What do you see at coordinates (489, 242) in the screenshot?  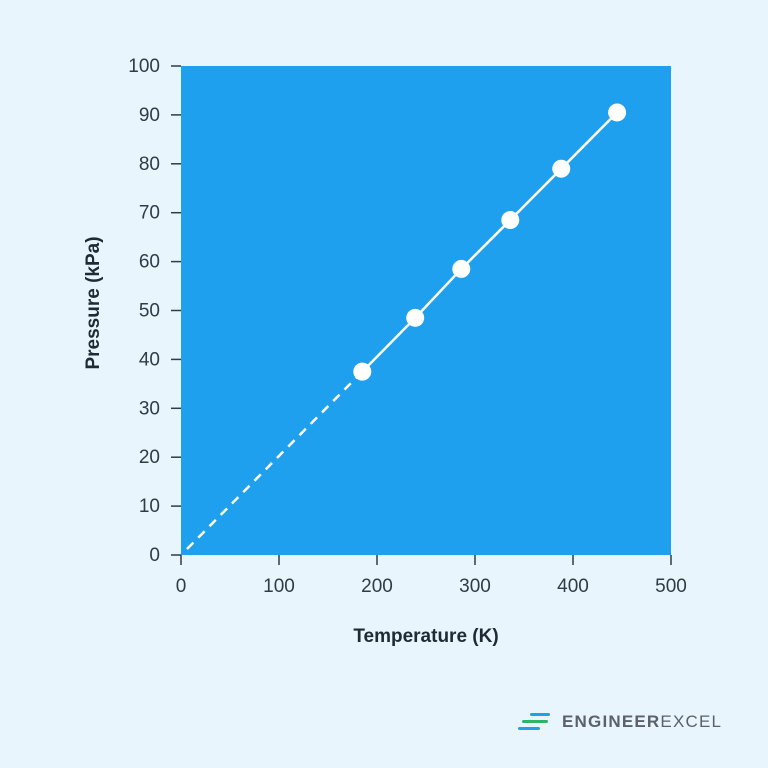 I see `series-line` at bounding box center [489, 242].